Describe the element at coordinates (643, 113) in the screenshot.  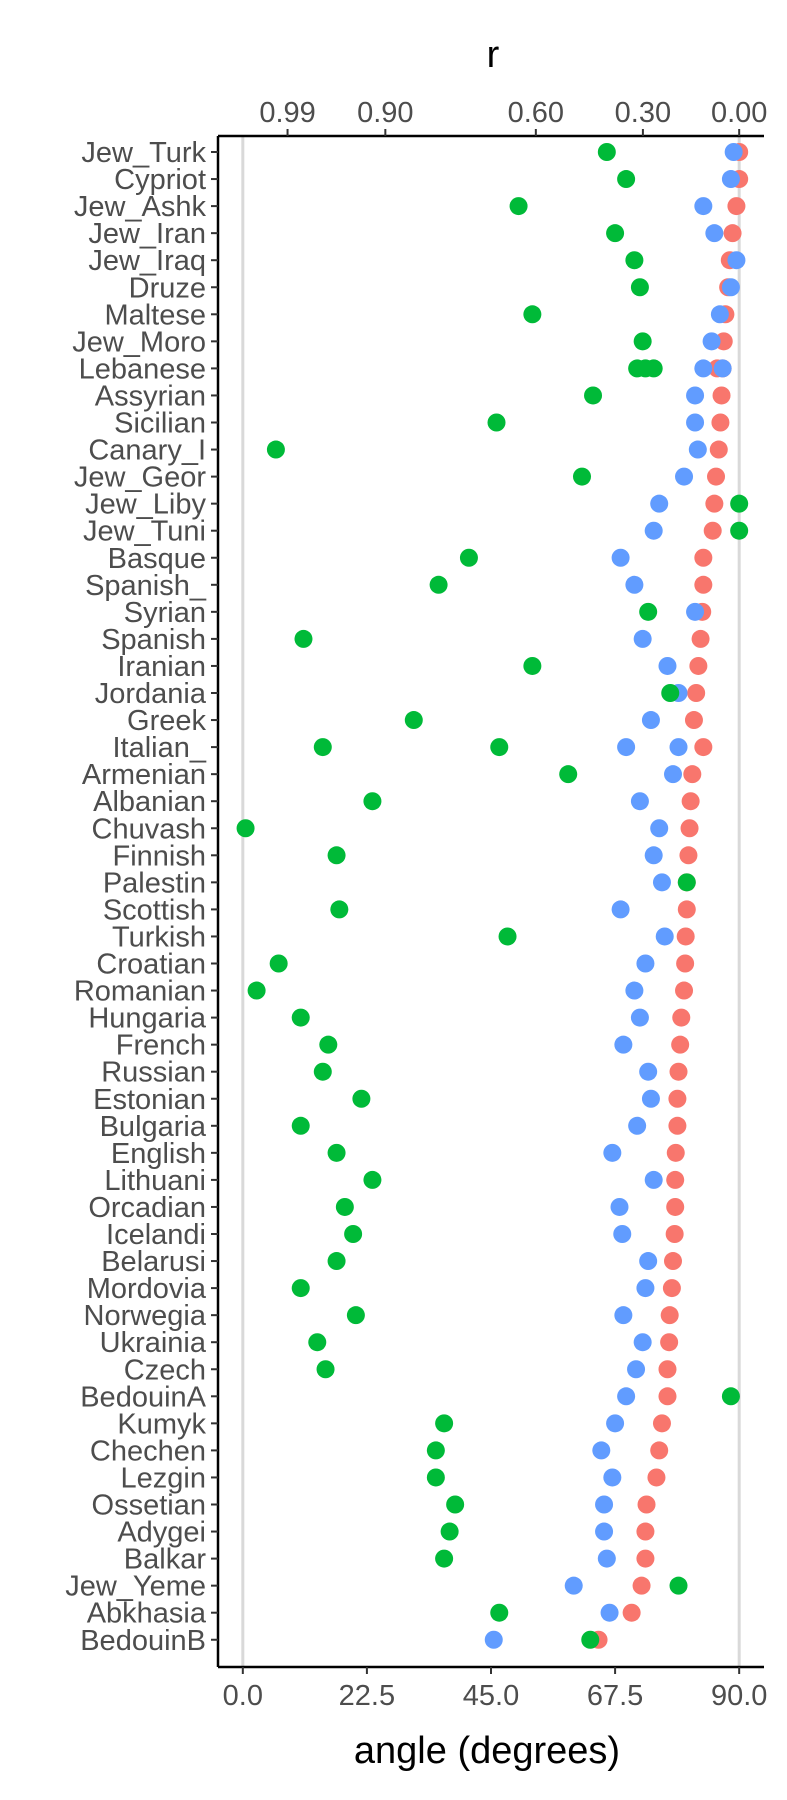
I see `top-tick-label: 0.30` at that location.